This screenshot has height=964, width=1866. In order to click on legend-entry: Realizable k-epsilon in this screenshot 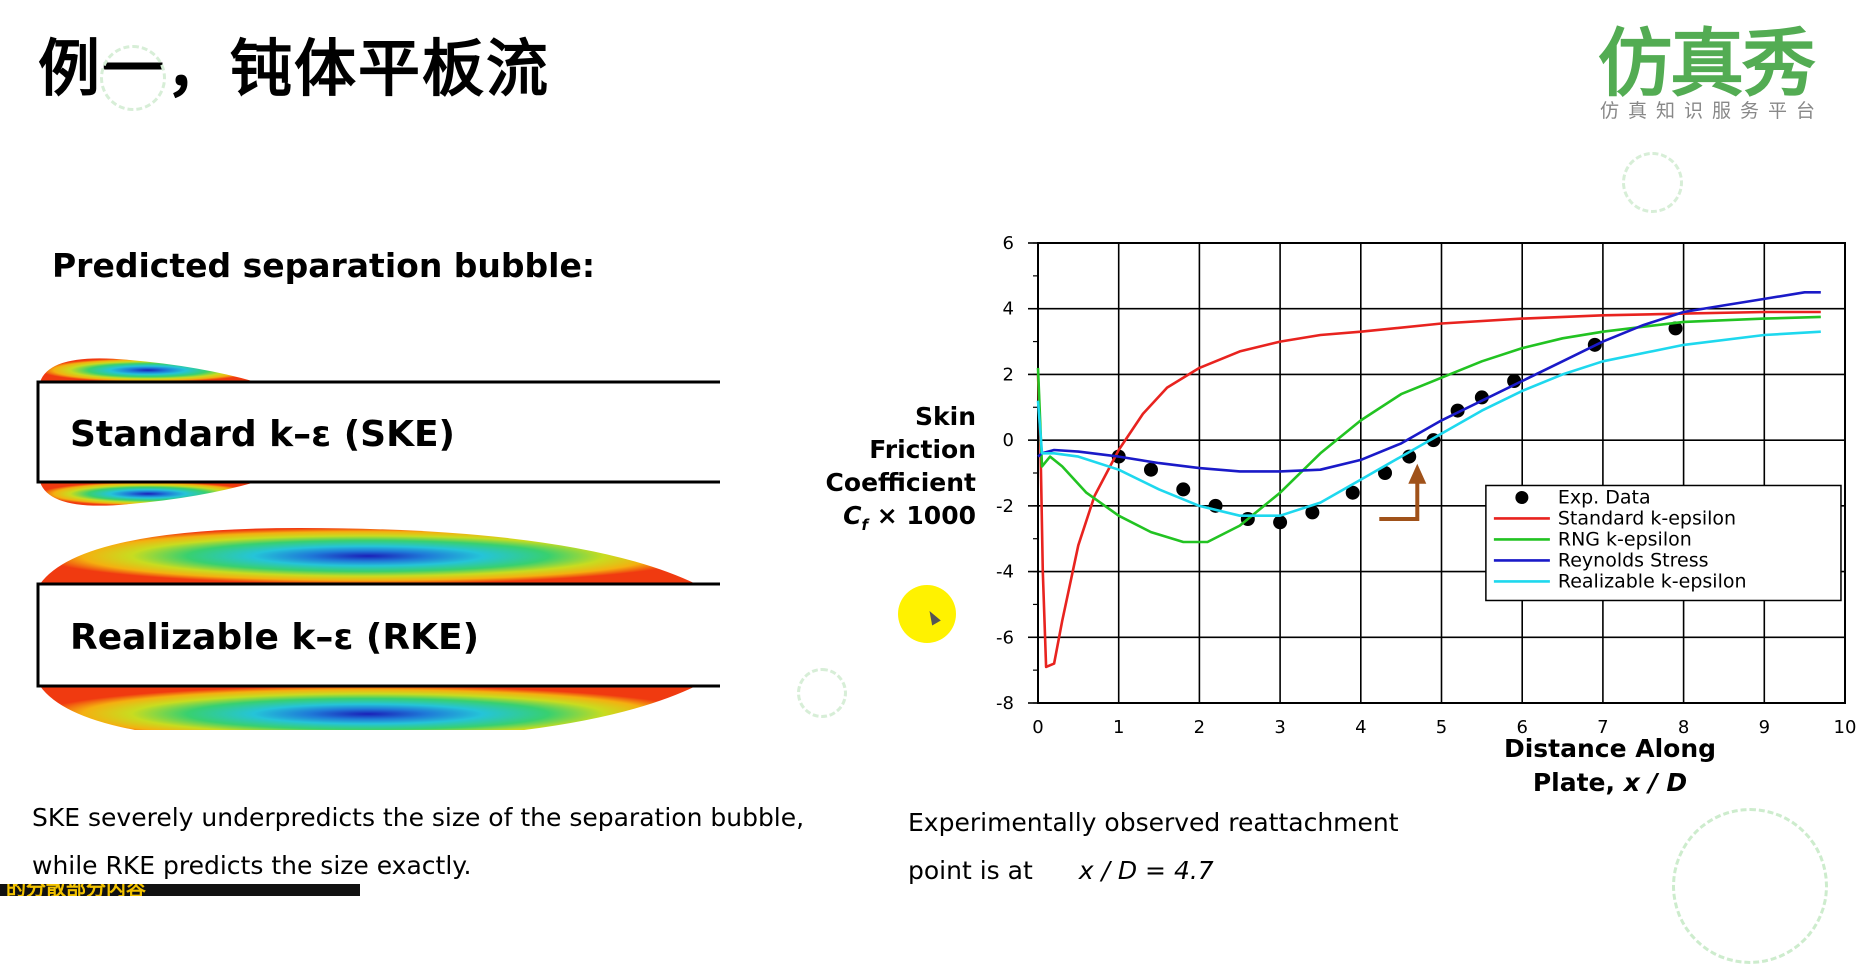, I will do `click(1652, 581)`.